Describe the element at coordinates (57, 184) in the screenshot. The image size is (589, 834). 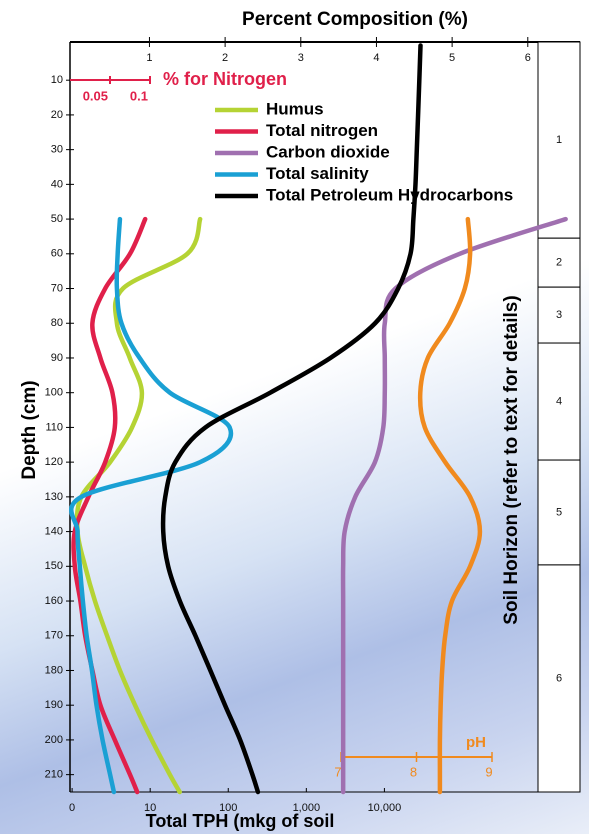
I see `y-tick-label: 40` at that location.